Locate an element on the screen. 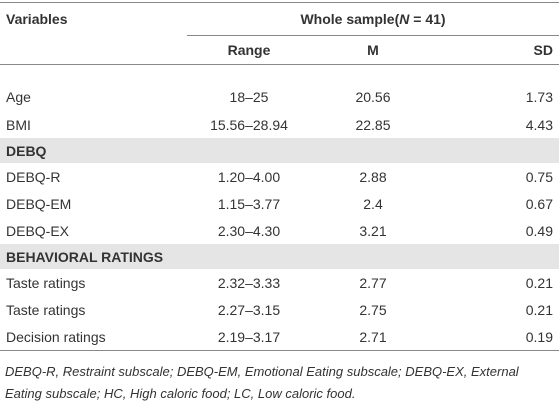 Image resolution: width=559 pixels, height=405 pixels. group-header: Whole sample(N = 41) is located at coordinates (373, 19).